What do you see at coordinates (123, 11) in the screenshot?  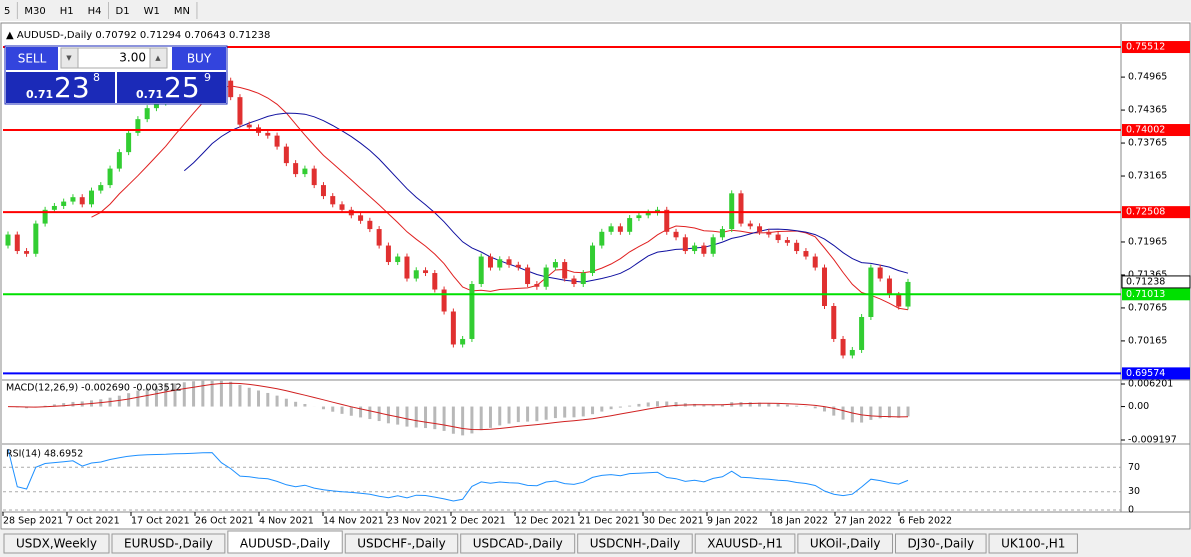 I see `timeframe-button: D1` at bounding box center [123, 11].